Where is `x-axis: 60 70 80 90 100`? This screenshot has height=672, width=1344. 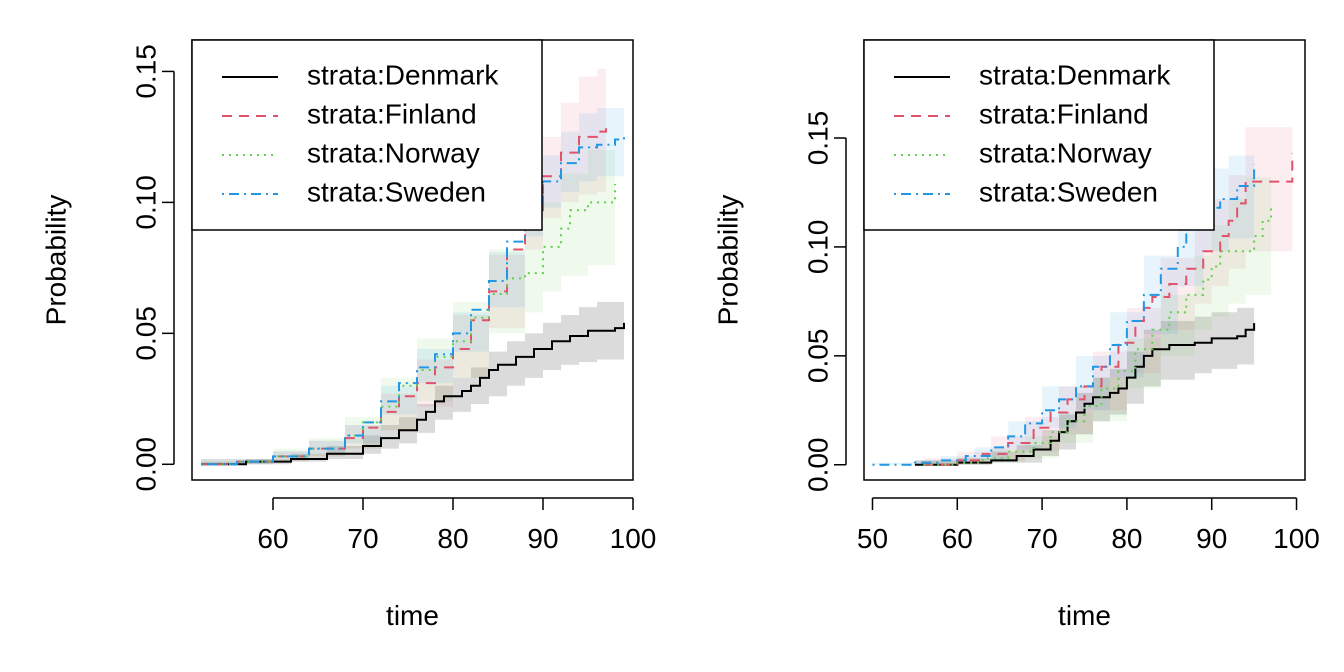
x-axis: 60 70 80 90 100 is located at coordinates (457, 525).